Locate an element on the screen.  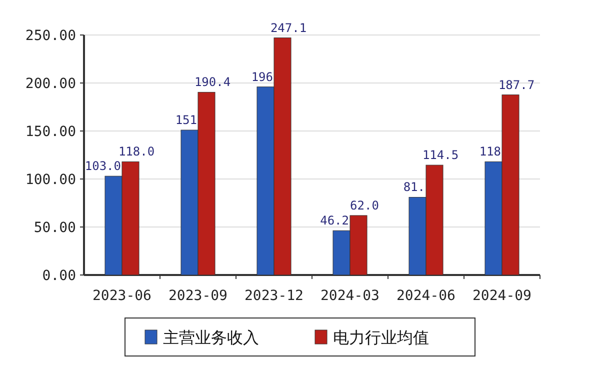
data-label: 190.4 is located at coordinates (212, 82).